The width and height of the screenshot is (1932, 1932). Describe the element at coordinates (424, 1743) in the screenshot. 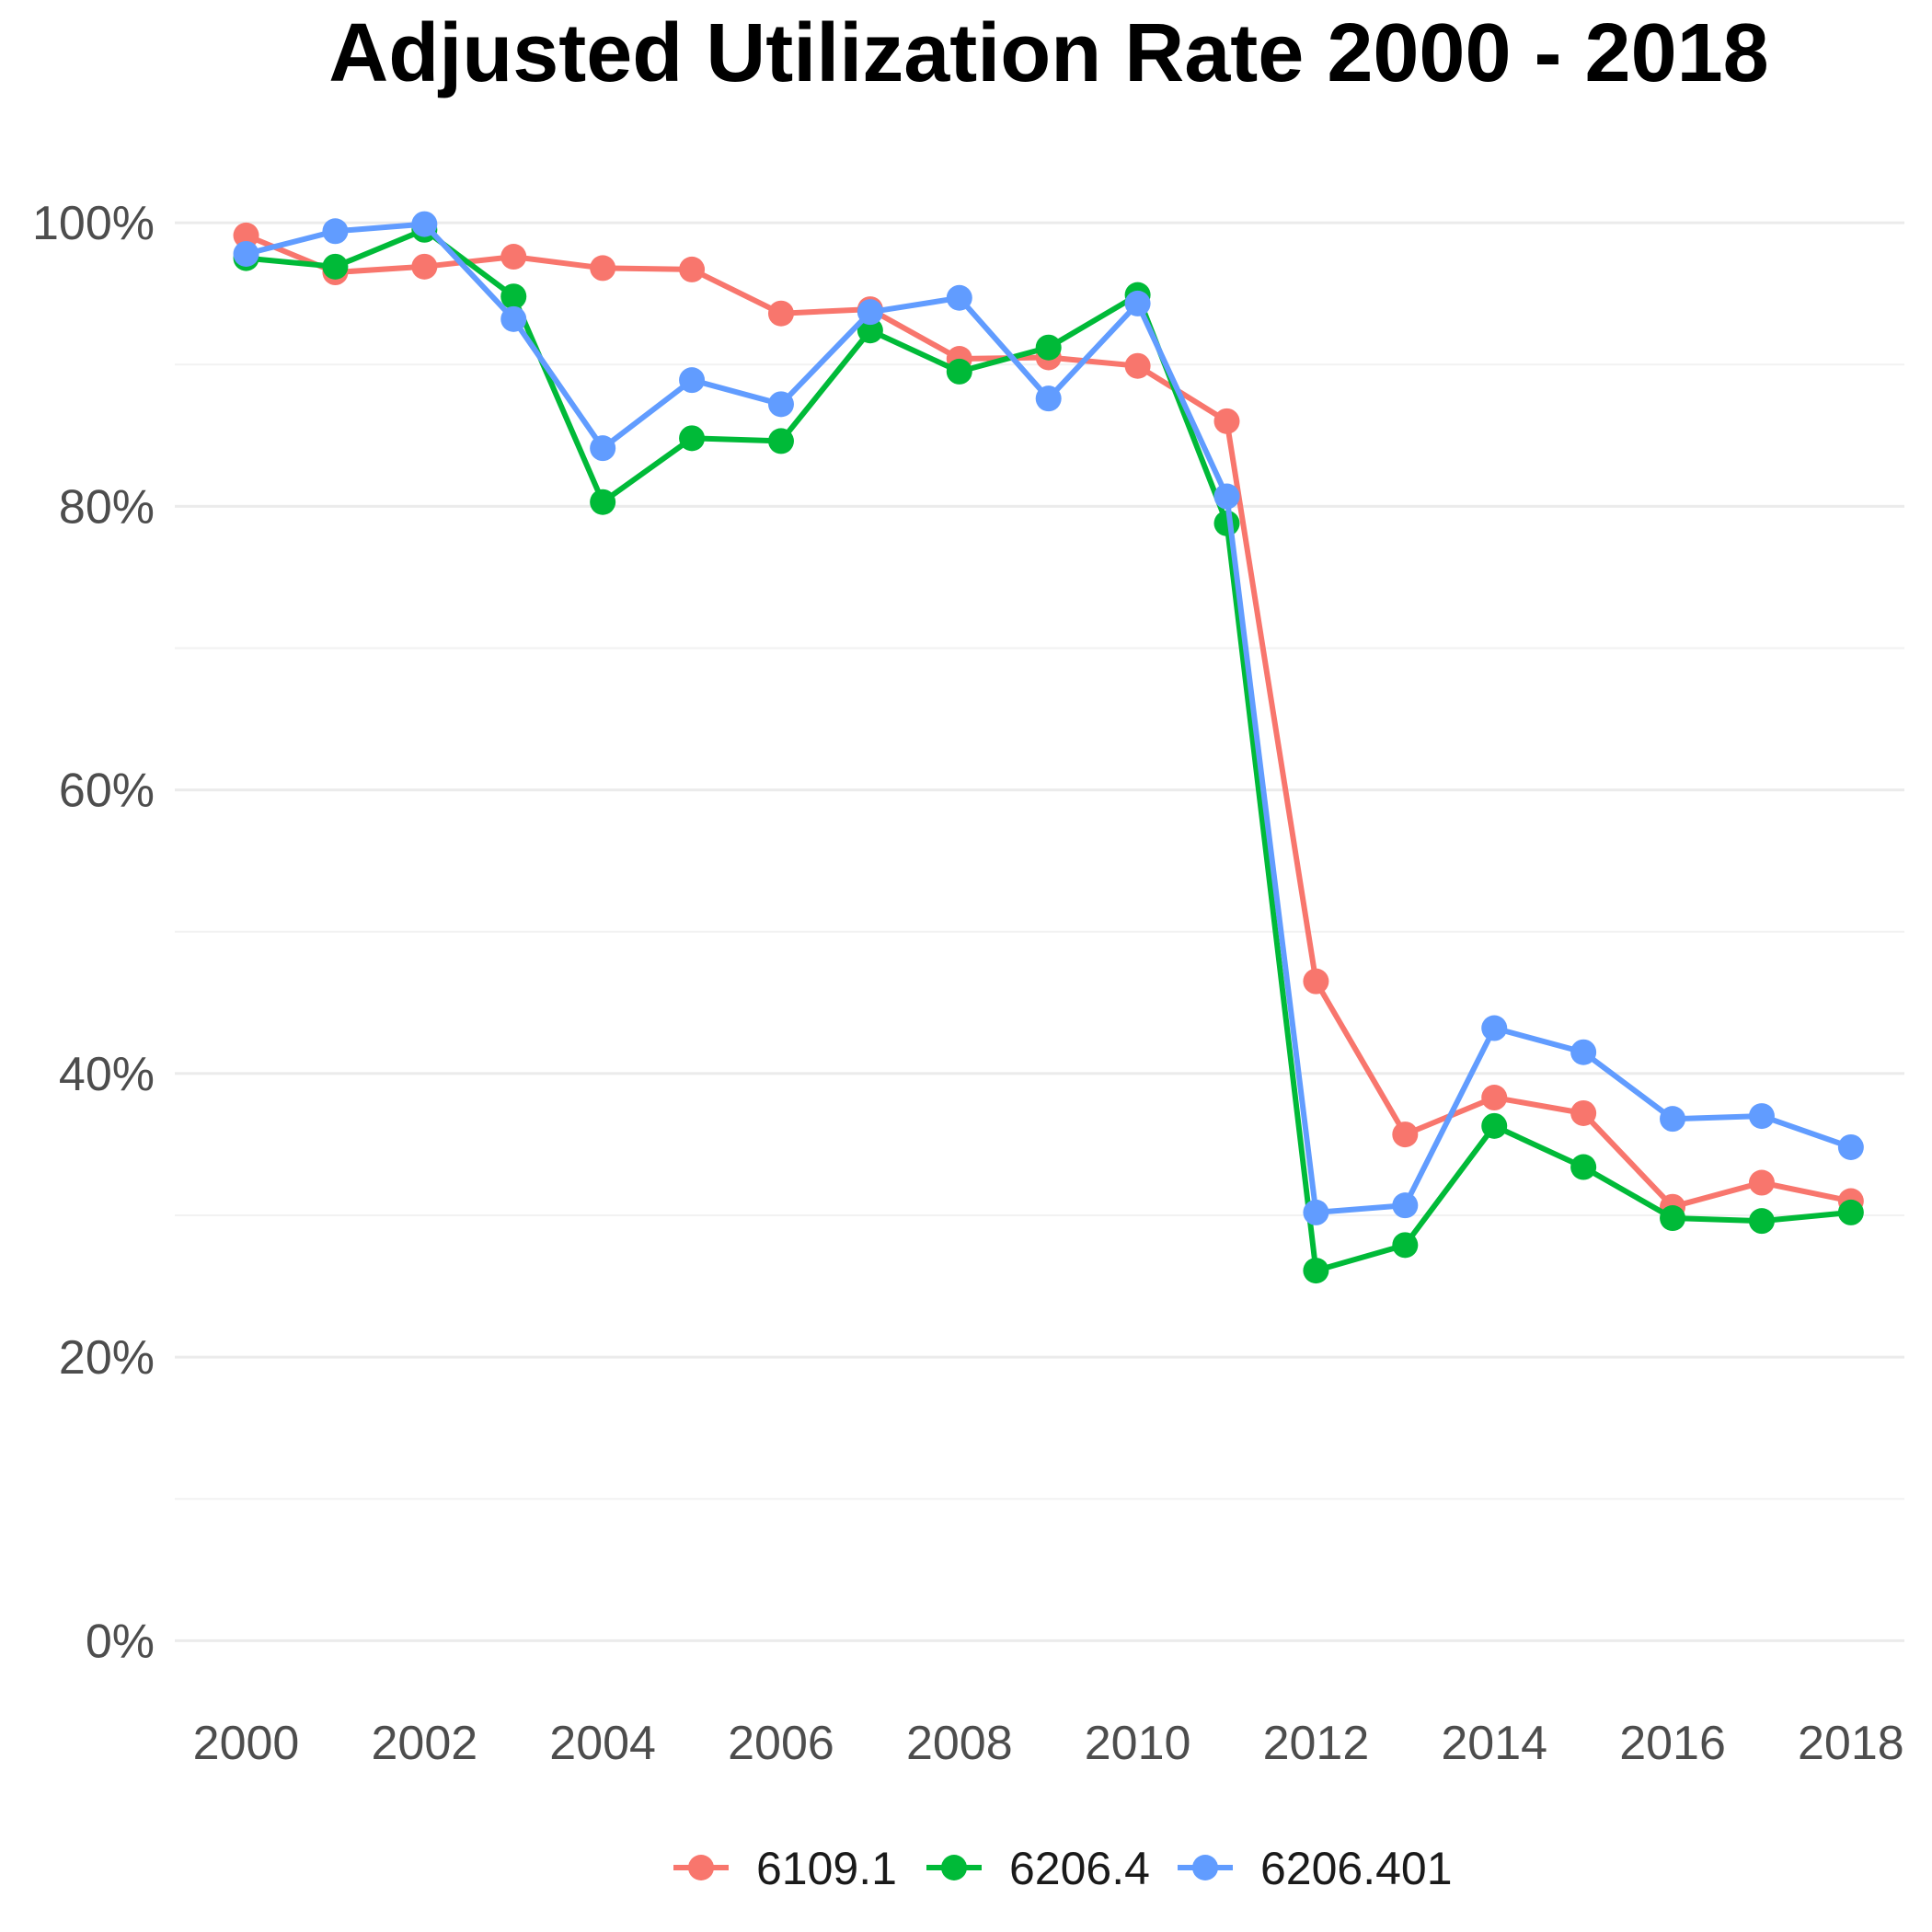

I see `x-tick-label: 2002` at that location.